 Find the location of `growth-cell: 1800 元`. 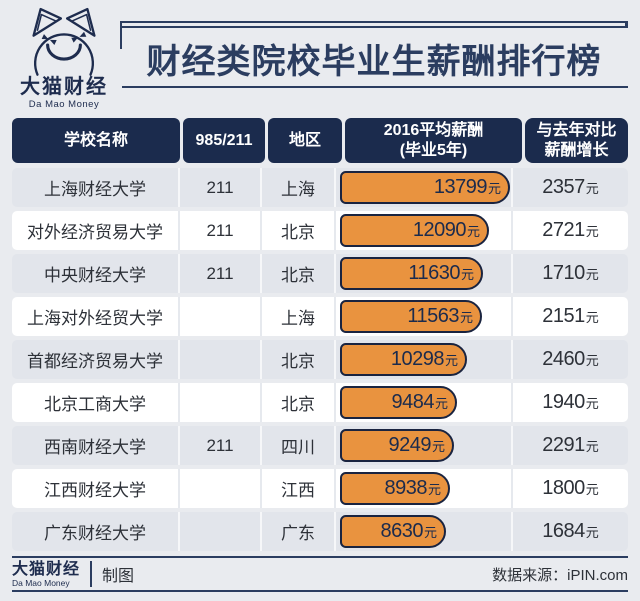

growth-cell: 1800 元 is located at coordinates (570, 488).